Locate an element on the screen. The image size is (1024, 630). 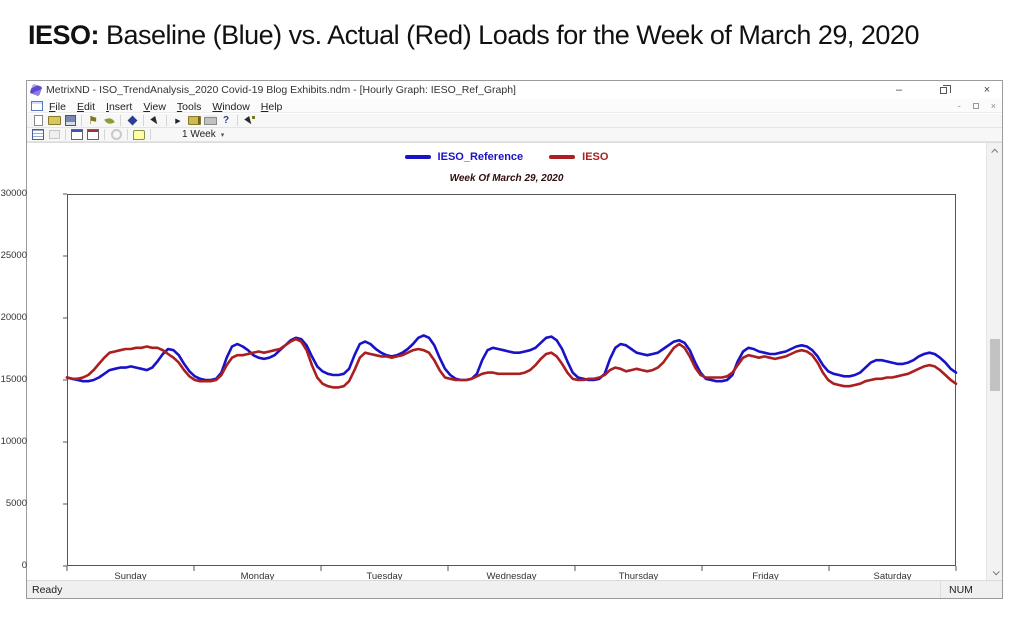
menu-view: View is located at coordinates (154, 106).